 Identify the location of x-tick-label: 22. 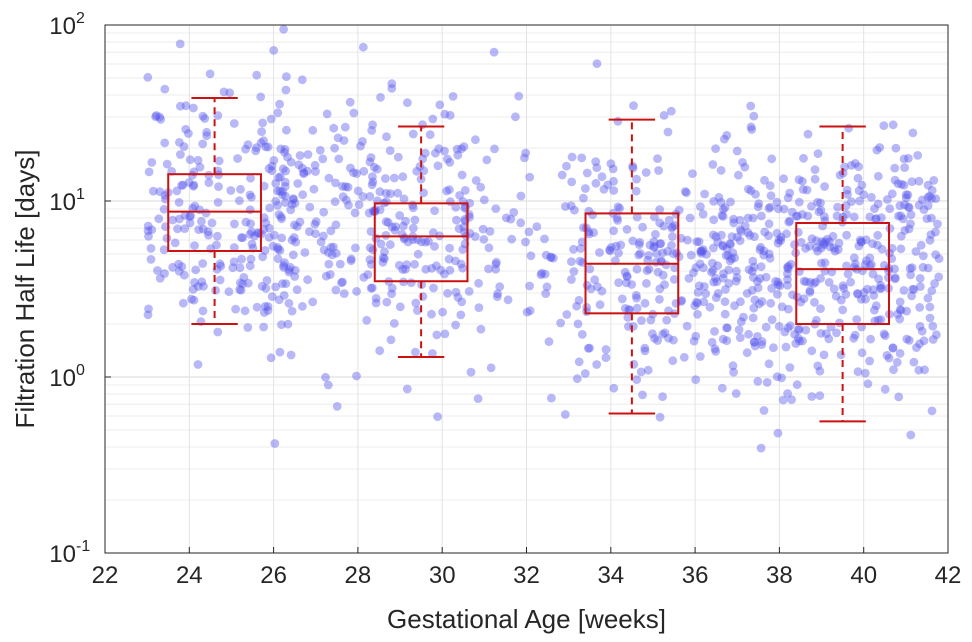
(105, 575).